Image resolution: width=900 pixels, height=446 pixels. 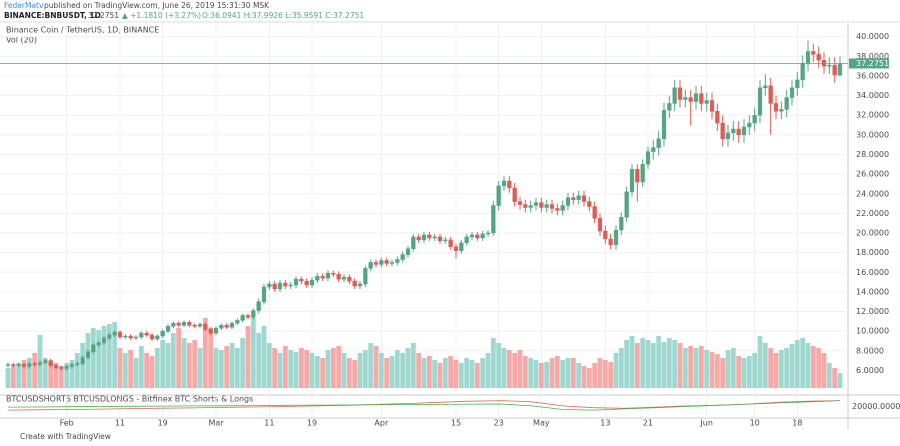 I want to click on y-tick-label: 26.0000, so click(x=872, y=174).